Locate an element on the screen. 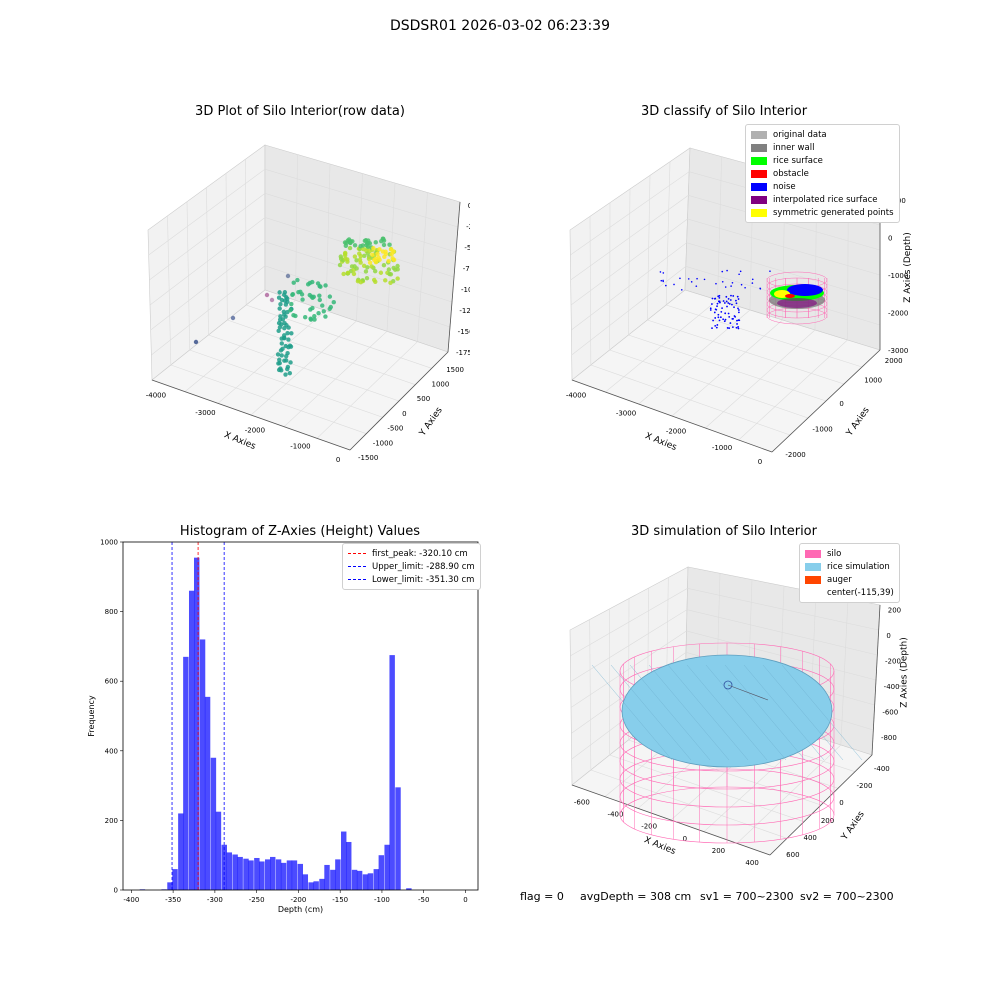 This screenshot has width=1000, height=1000. legend-item: rice surface is located at coordinates (822, 160).